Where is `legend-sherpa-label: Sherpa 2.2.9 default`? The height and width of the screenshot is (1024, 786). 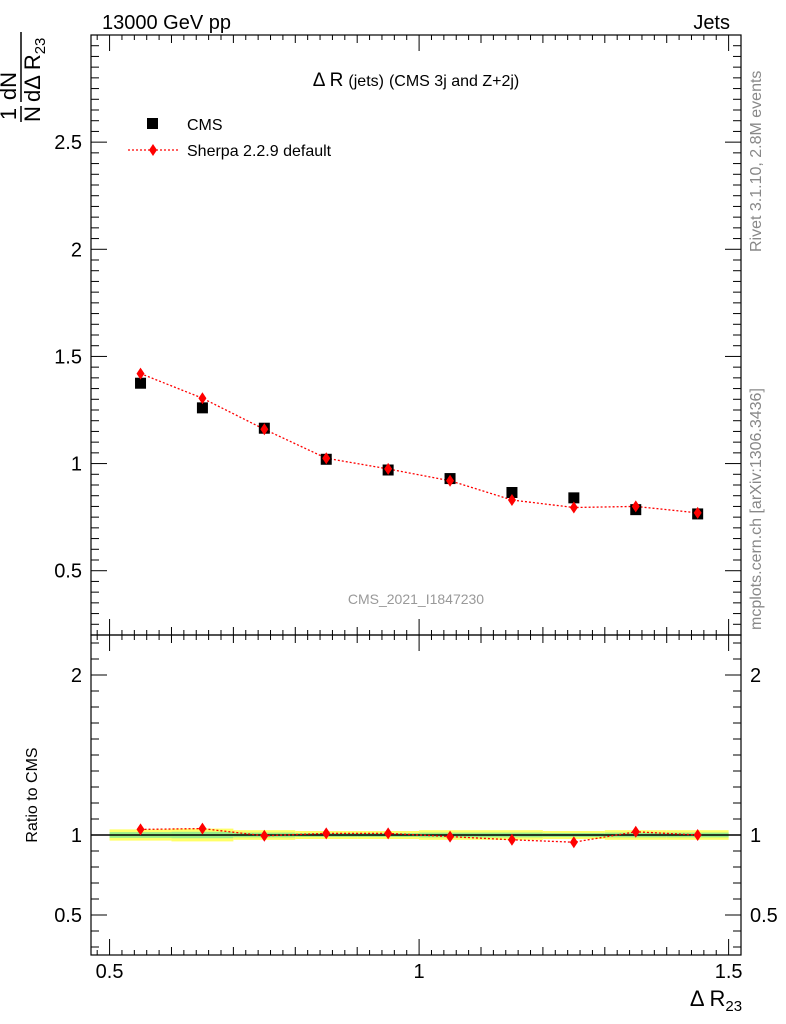 legend-sherpa-label: Sherpa 2.2.9 default is located at coordinates (259, 151).